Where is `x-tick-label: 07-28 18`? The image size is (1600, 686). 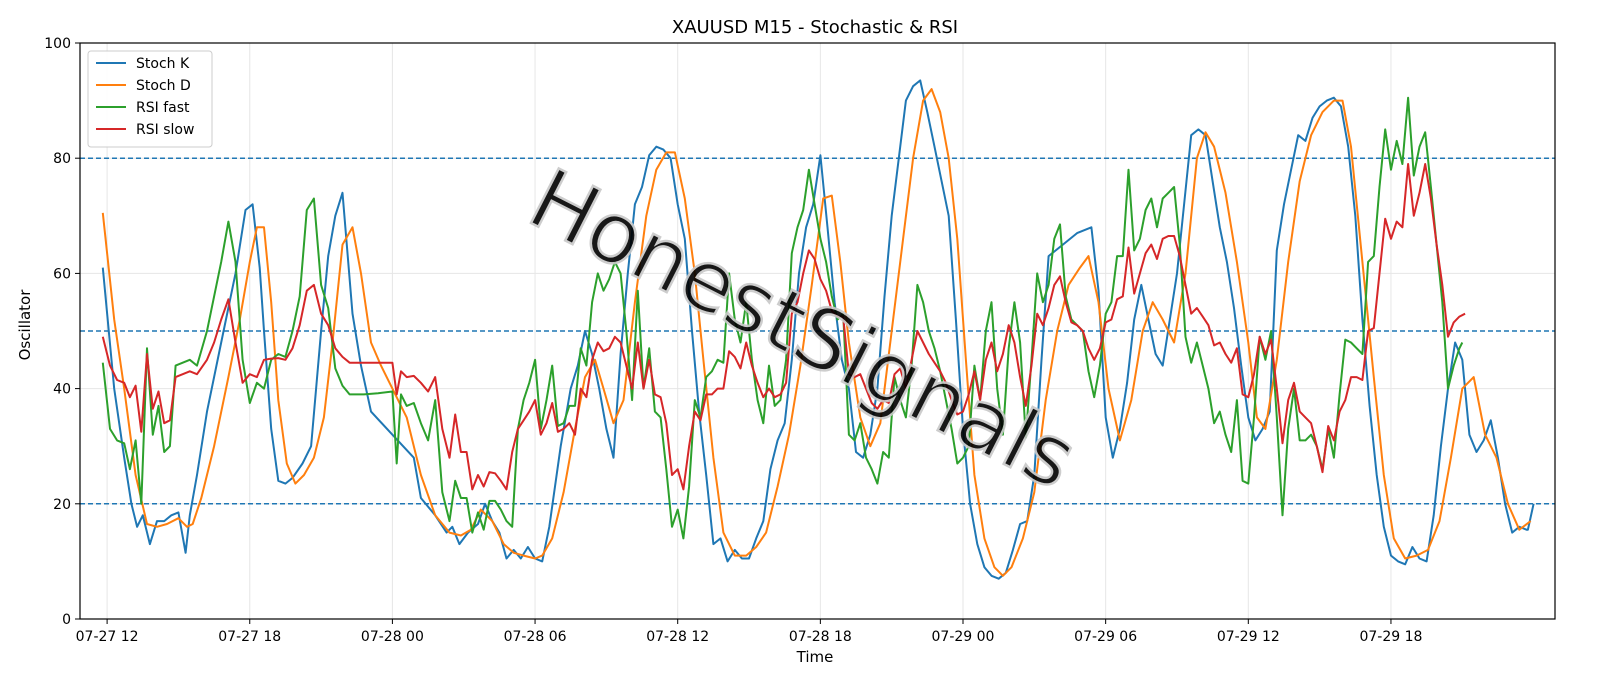
x-tick-label: 07-28 18 is located at coordinates (820, 637).